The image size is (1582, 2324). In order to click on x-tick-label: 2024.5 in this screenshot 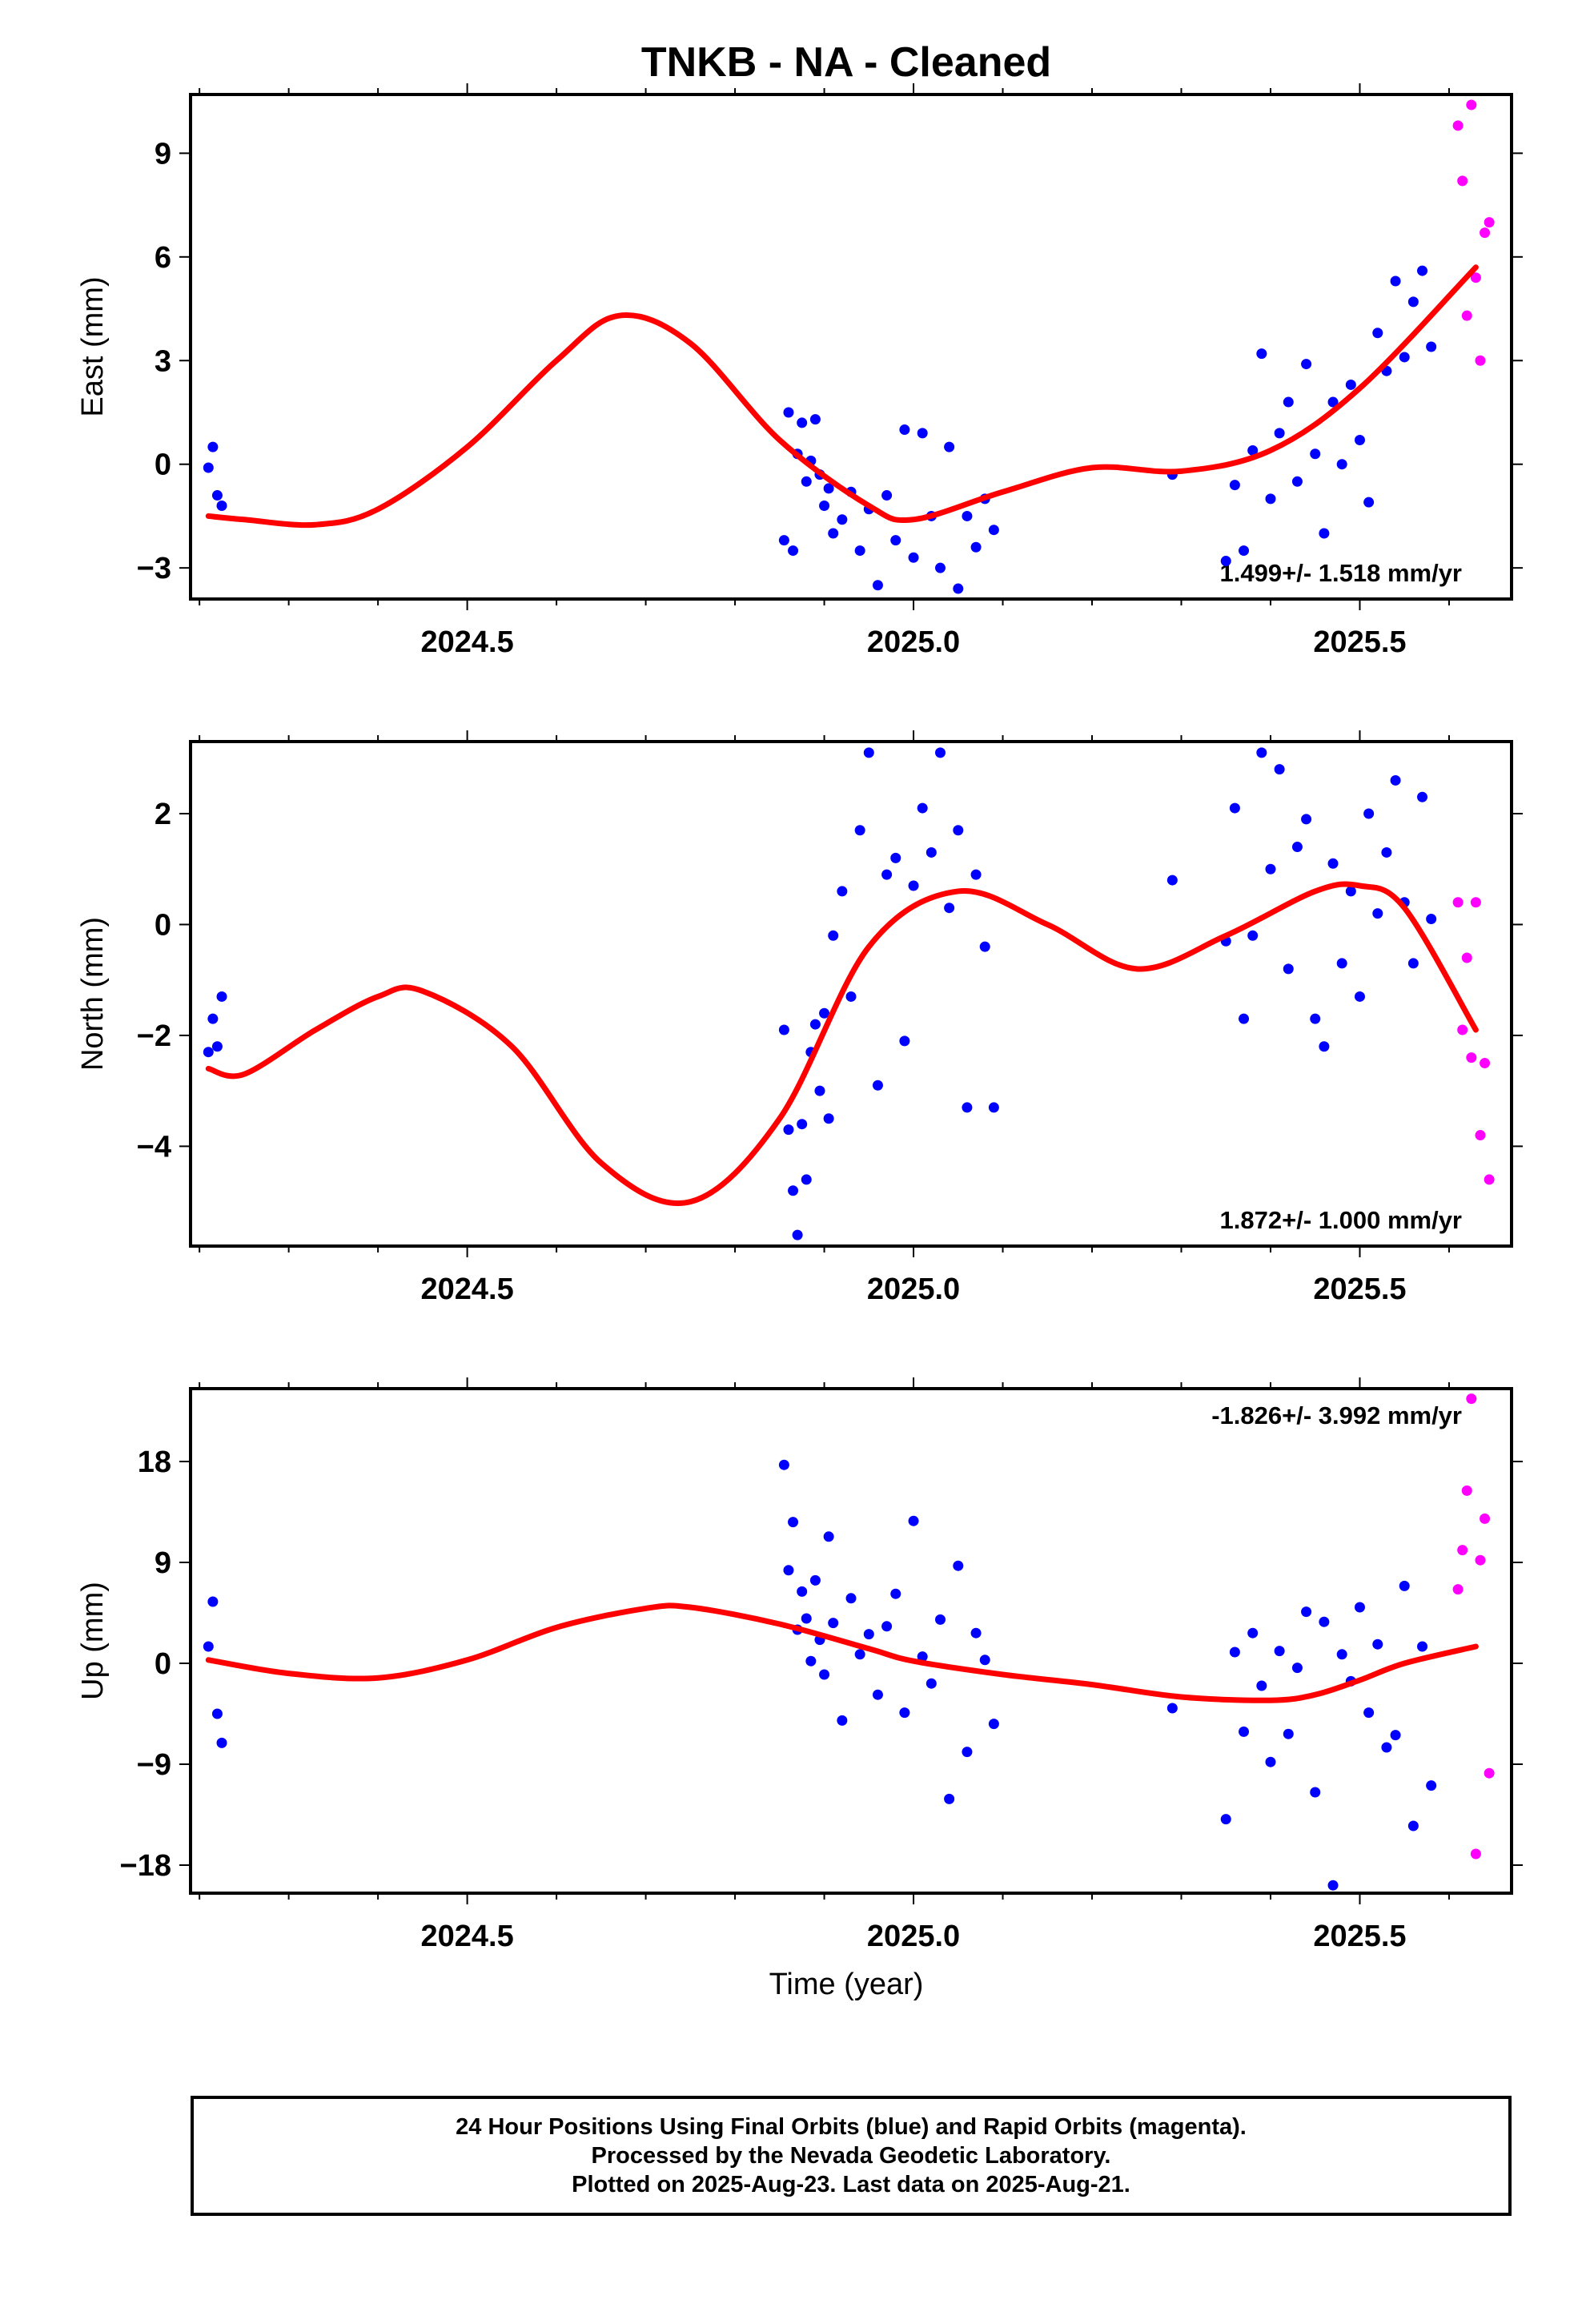, I will do `click(467, 642)`.